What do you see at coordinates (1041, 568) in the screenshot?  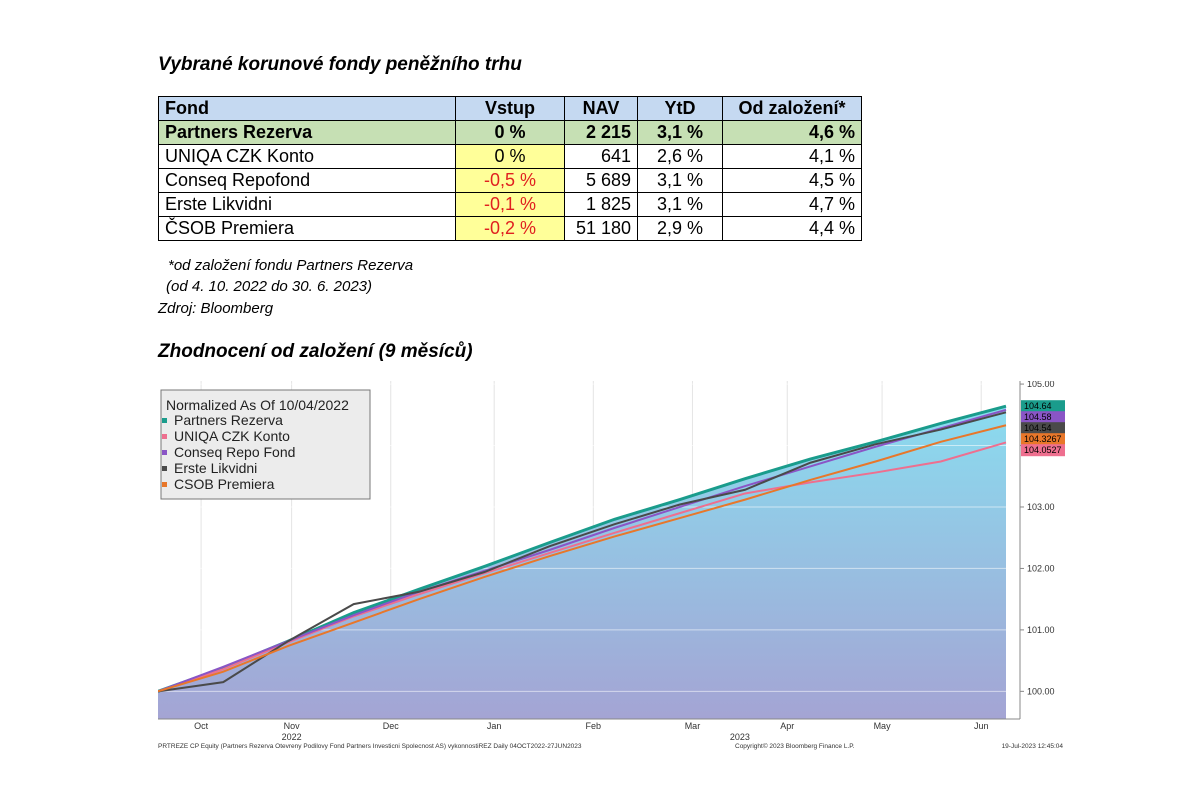 I see `y-tick-label: 102.00` at bounding box center [1041, 568].